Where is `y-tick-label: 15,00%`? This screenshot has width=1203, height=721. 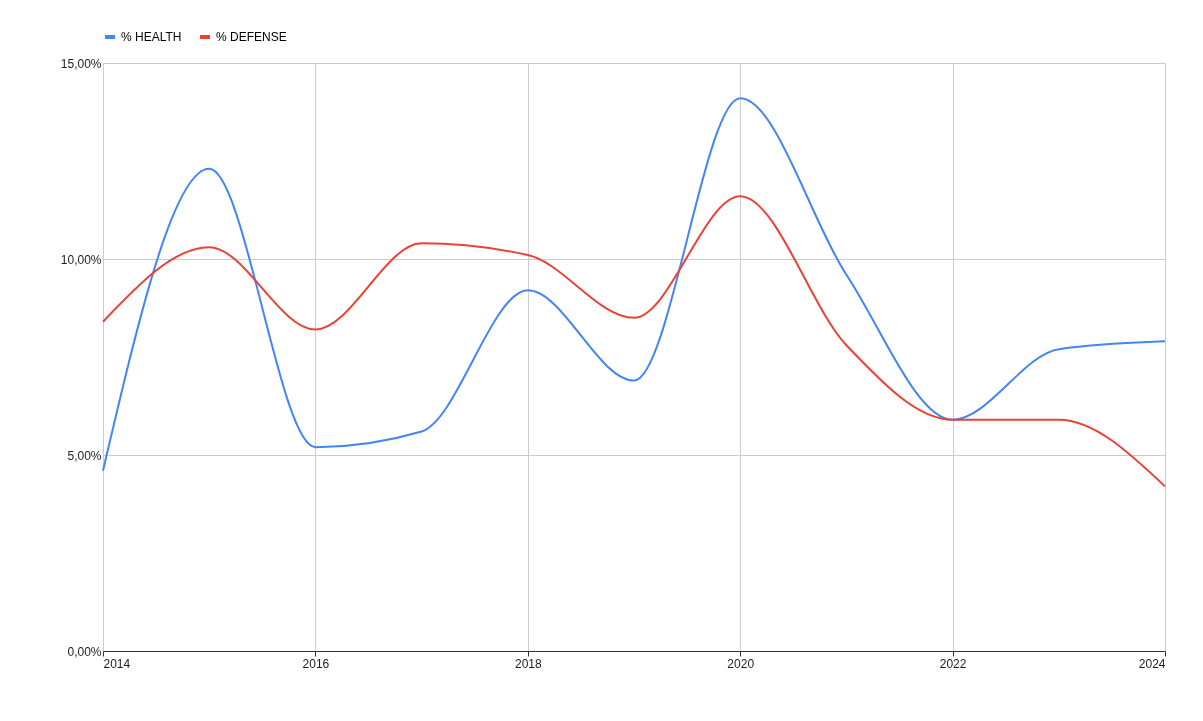 y-tick-label: 15,00% is located at coordinates (81, 63).